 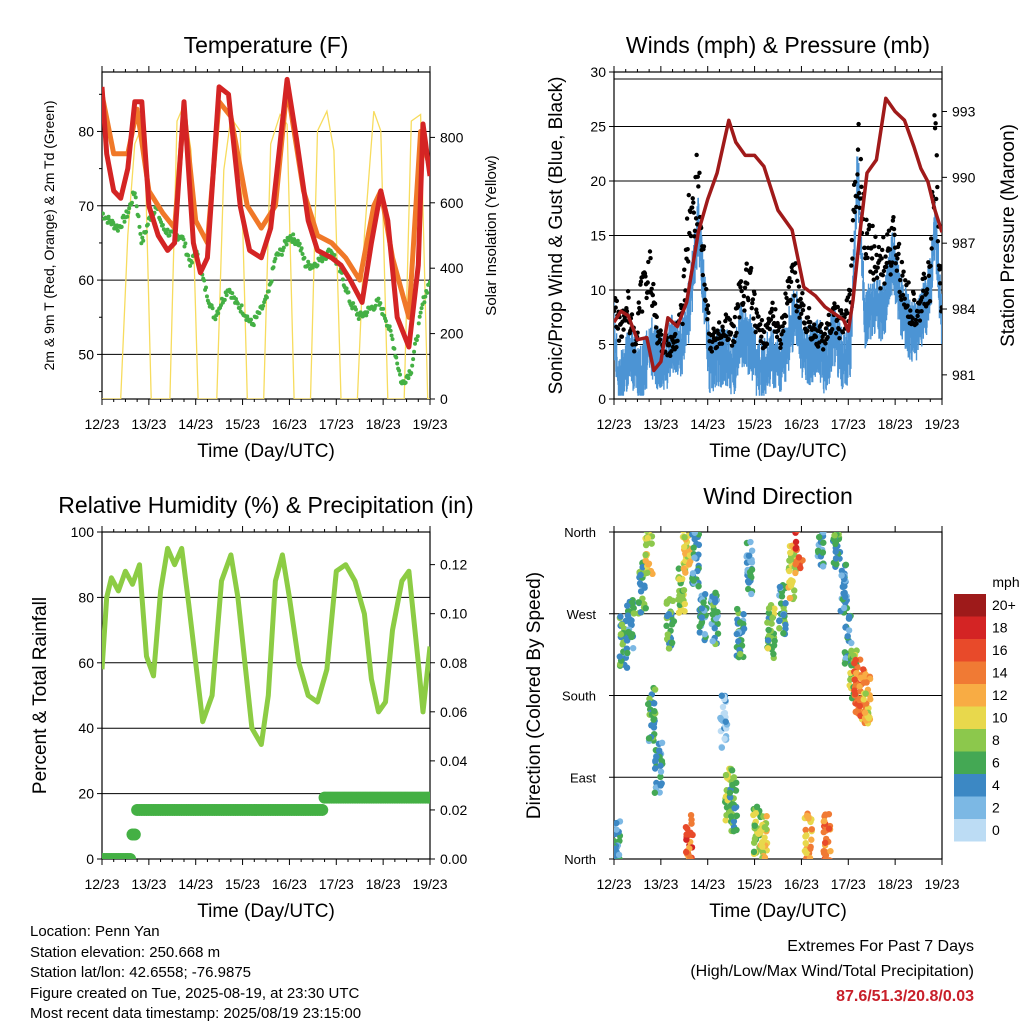 I want to click on x-tick-label: 15/23, so click(x=754, y=424).